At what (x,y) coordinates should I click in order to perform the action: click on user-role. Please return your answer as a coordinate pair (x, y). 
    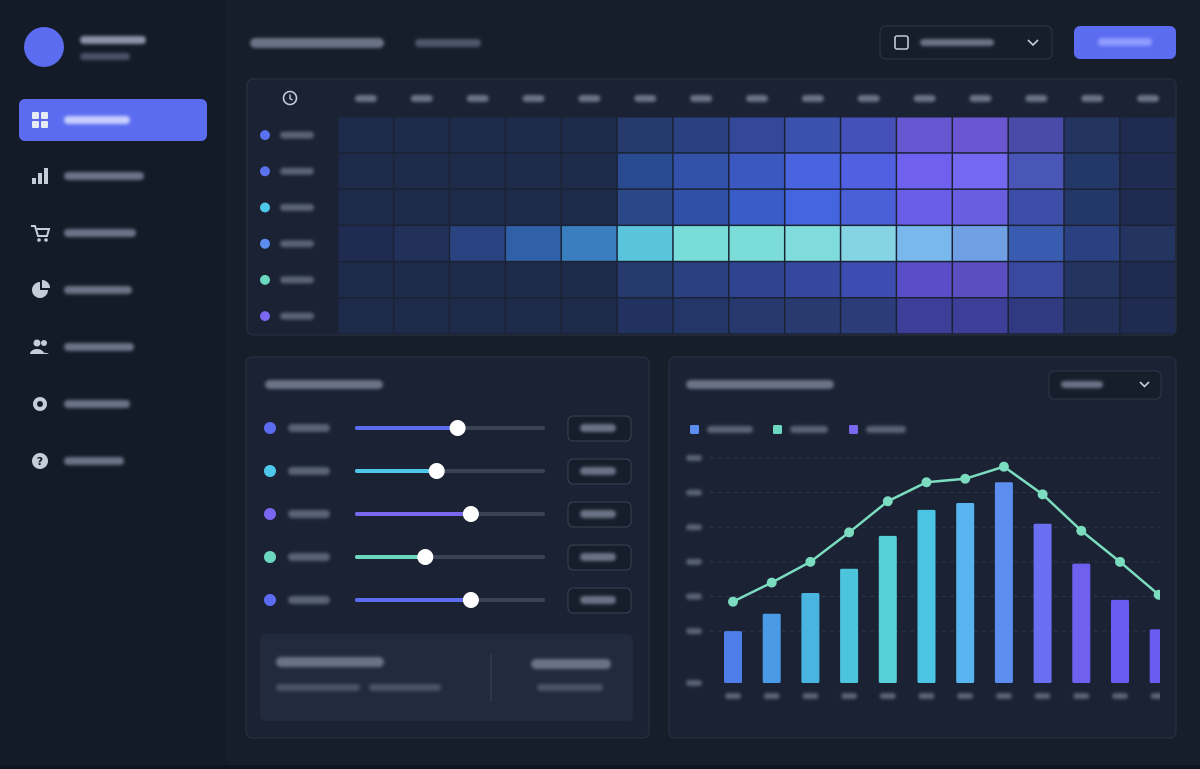
    Looking at the image, I should click on (105, 56).